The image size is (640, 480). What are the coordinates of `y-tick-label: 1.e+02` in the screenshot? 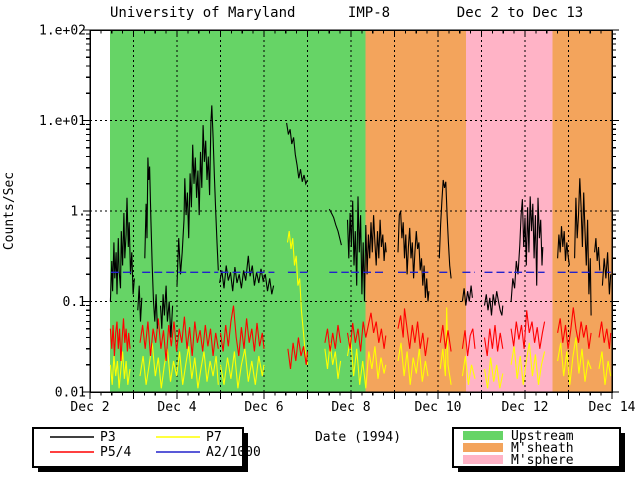 It's located at (62, 31).